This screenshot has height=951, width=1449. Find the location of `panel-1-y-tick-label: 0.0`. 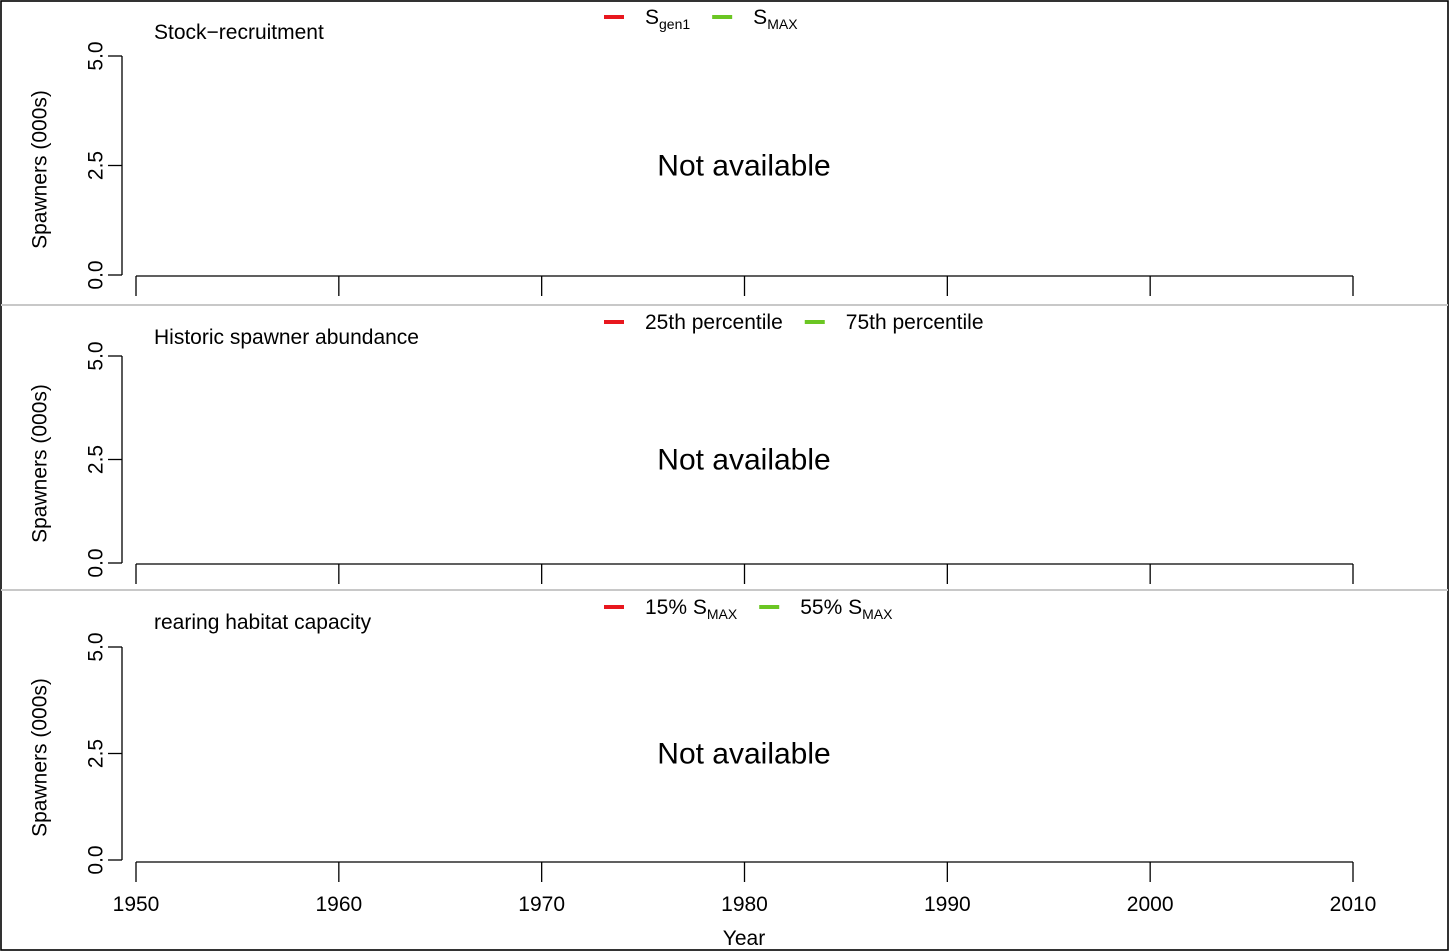

panel-1-y-tick-label: 0.0 is located at coordinates (96, 274).